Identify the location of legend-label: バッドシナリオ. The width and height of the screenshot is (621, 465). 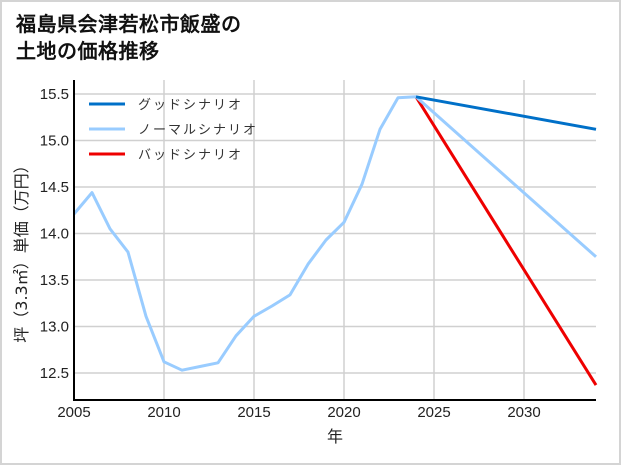
(190, 155).